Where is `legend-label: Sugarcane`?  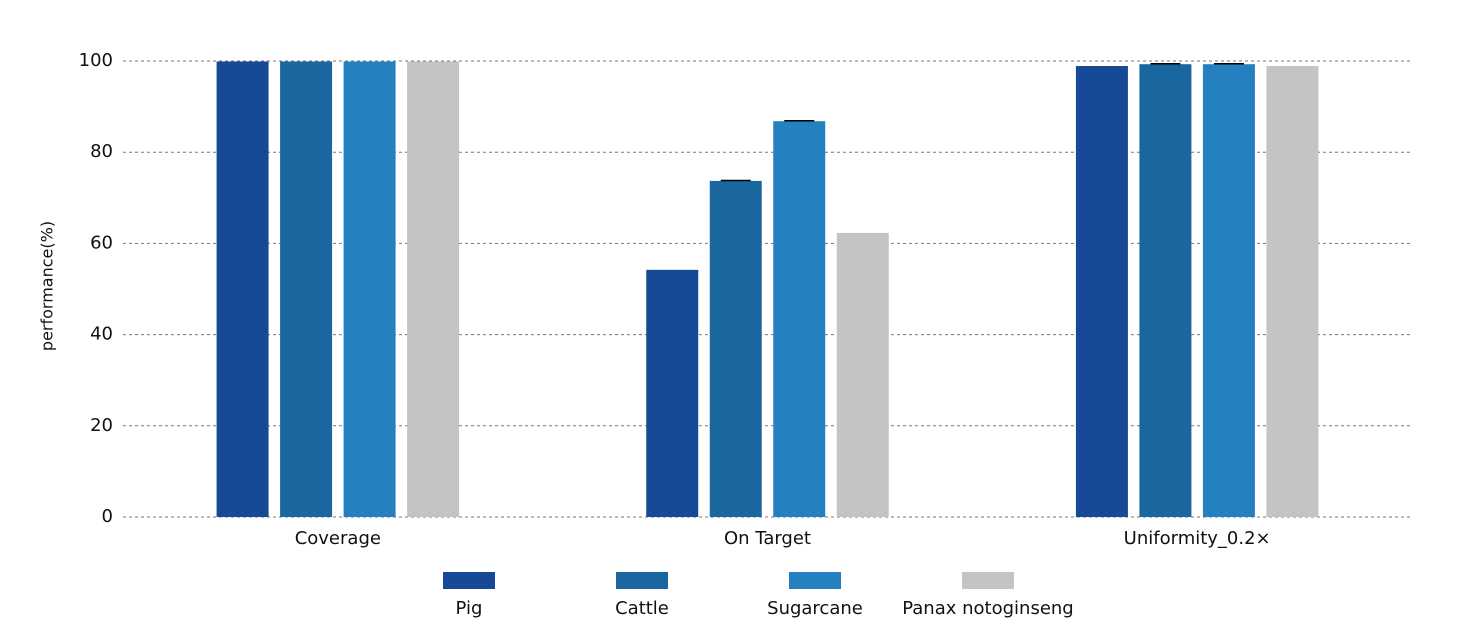 legend-label: Sugarcane is located at coordinates (815, 608).